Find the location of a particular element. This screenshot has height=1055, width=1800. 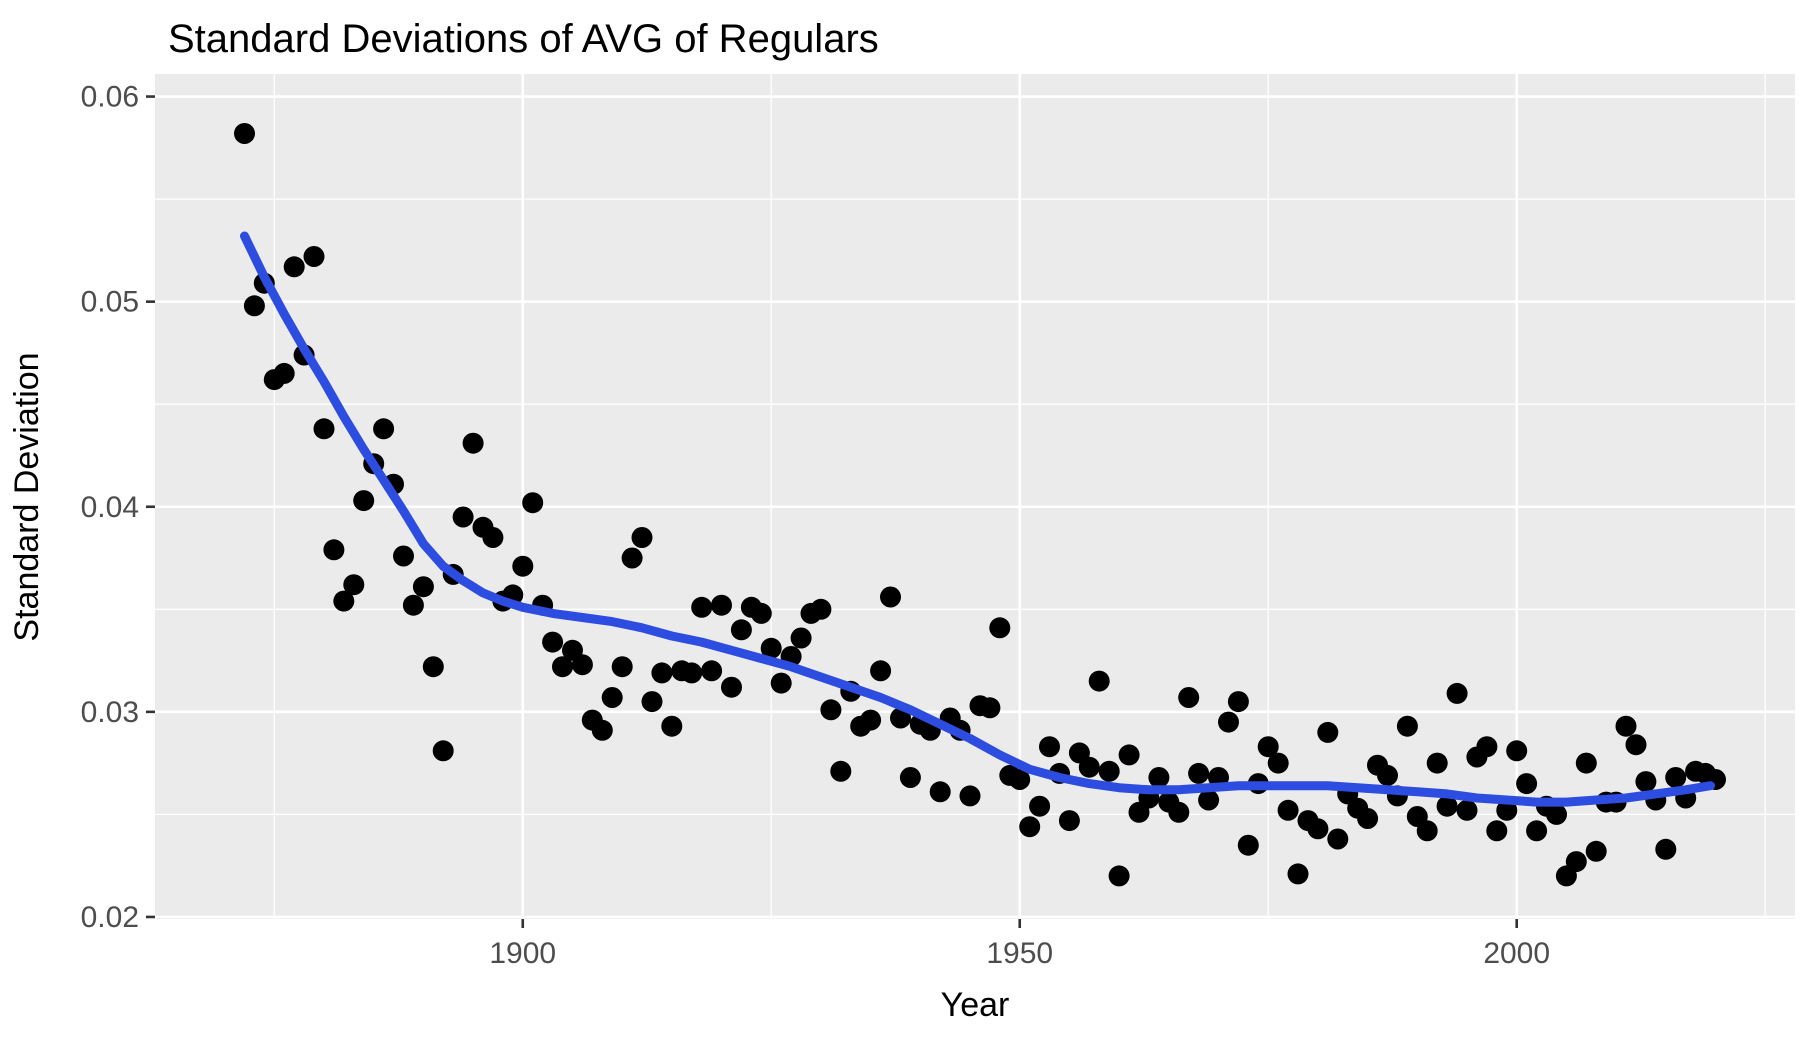

chart-title: Standard Deviations of AVG of Regulars is located at coordinates (523, 39).